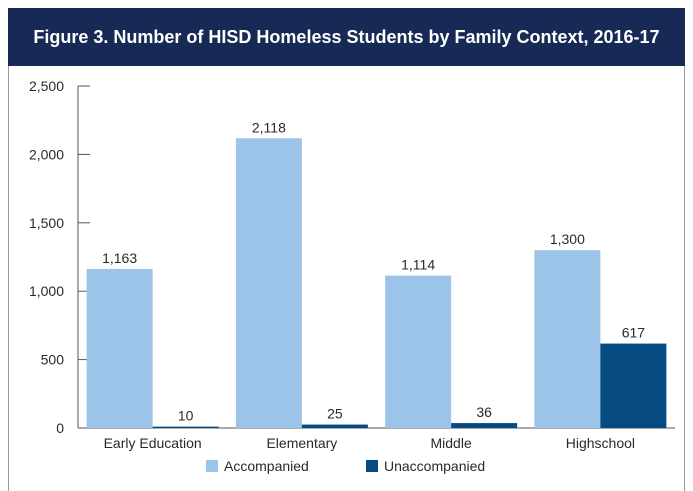  I want to click on data-label: 36, so click(484, 412).